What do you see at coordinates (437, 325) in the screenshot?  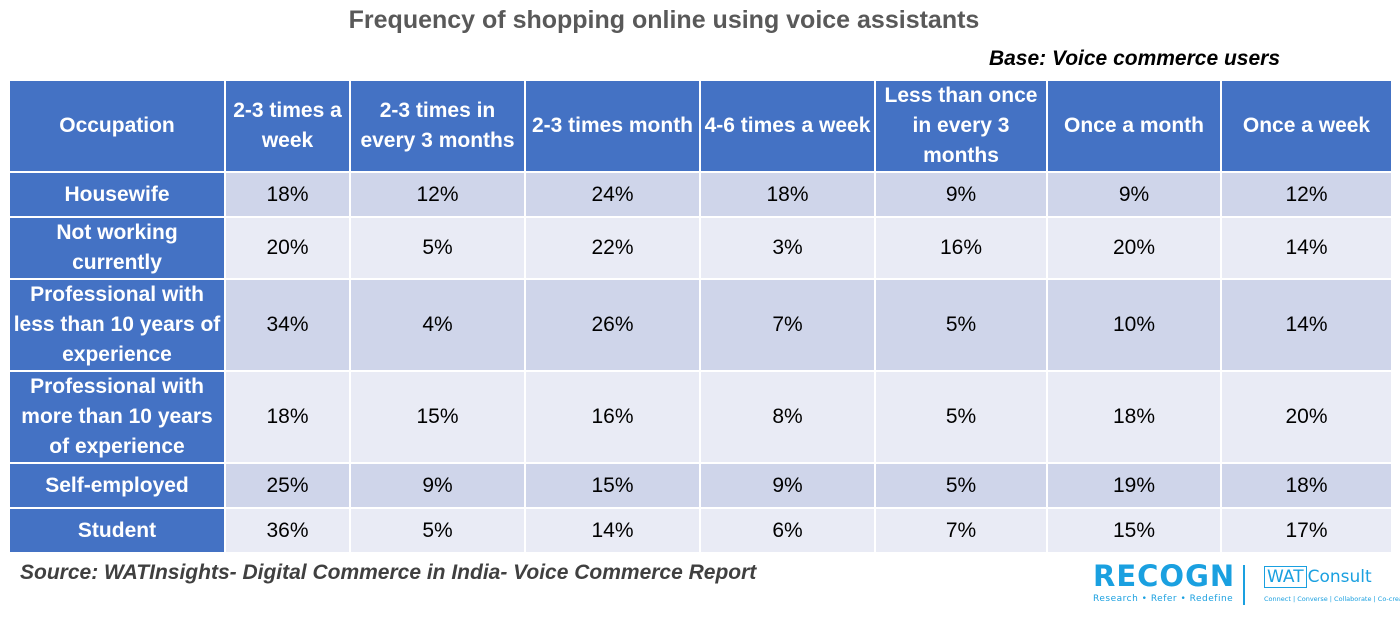 I see `table-cell: 4%` at bounding box center [437, 325].